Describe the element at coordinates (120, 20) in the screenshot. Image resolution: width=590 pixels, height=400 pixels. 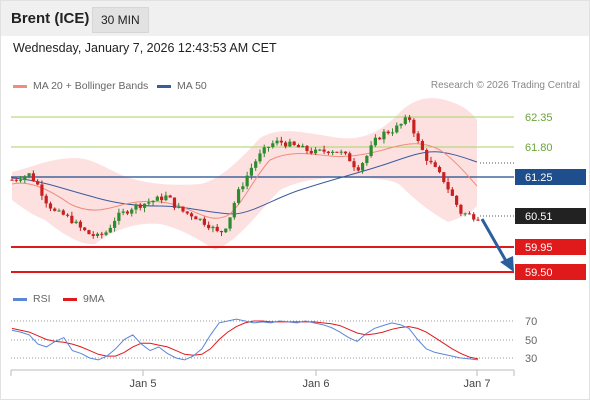
I see `timeframe-button: 30 MIN` at that location.